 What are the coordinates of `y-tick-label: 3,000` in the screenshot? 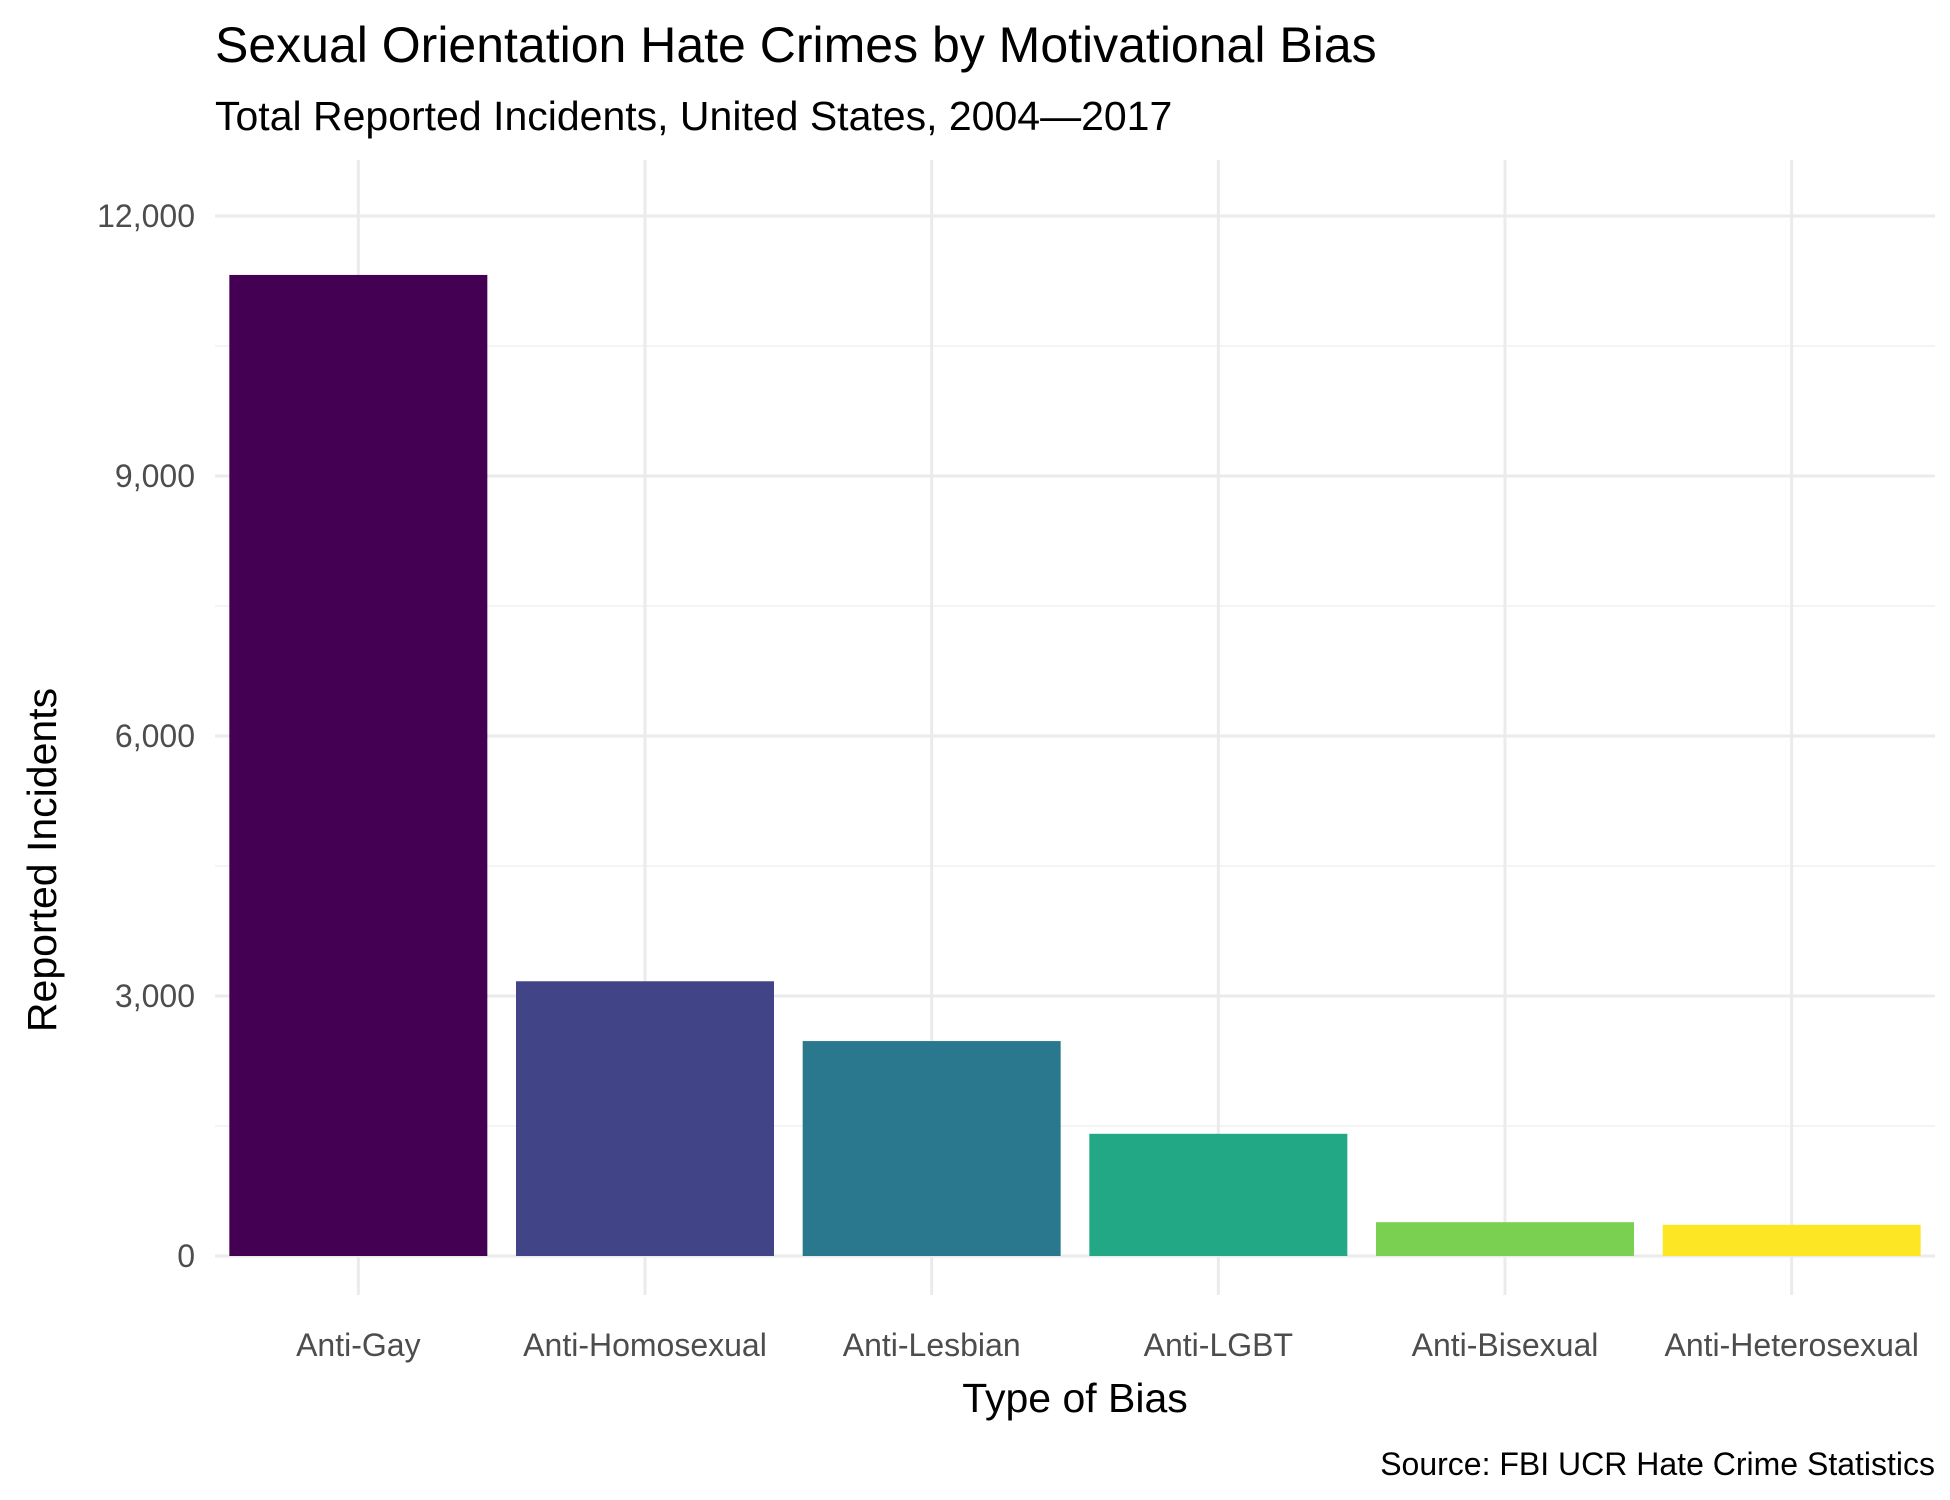 It's located at (155, 996).